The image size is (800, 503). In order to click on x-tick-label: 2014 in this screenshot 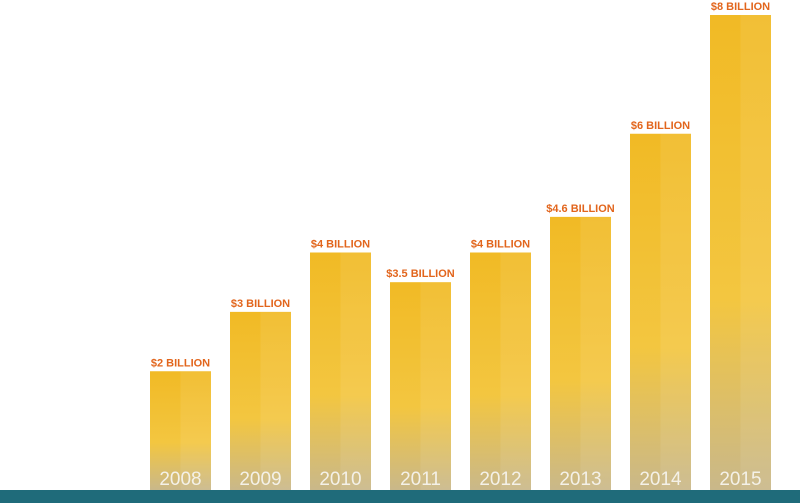, I will do `click(660, 479)`.